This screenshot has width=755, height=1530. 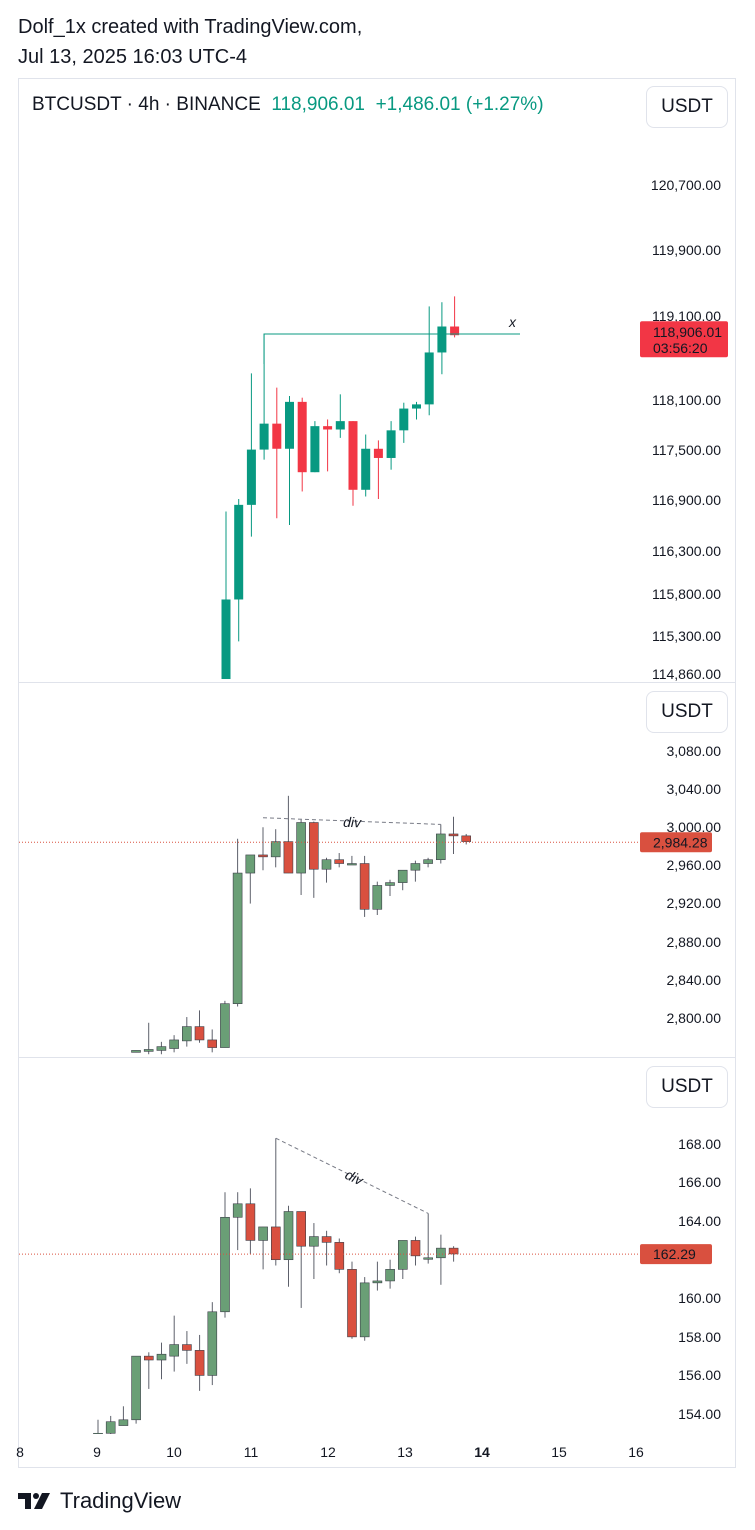 What do you see at coordinates (694, 980) in the screenshot?
I see `y-tick-label: 2,840.00` at bounding box center [694, 980].